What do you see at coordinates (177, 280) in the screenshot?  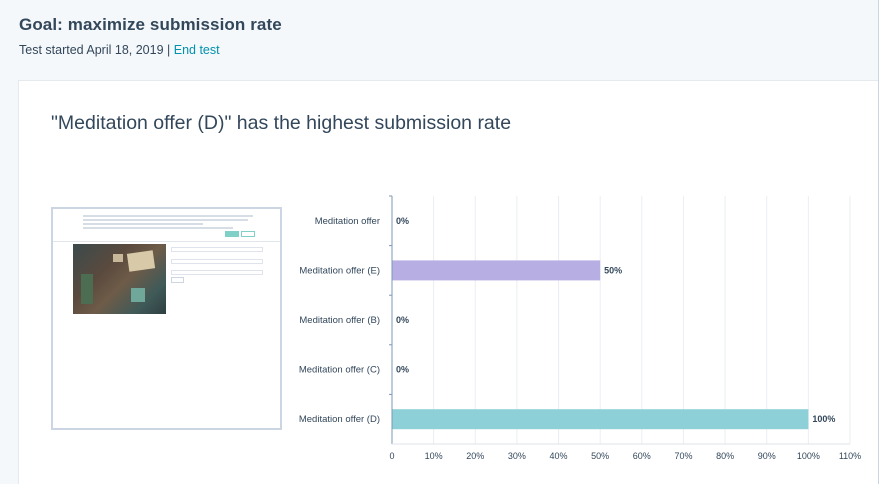 I see `preview-submit-button` at bounding box center [177, 280].